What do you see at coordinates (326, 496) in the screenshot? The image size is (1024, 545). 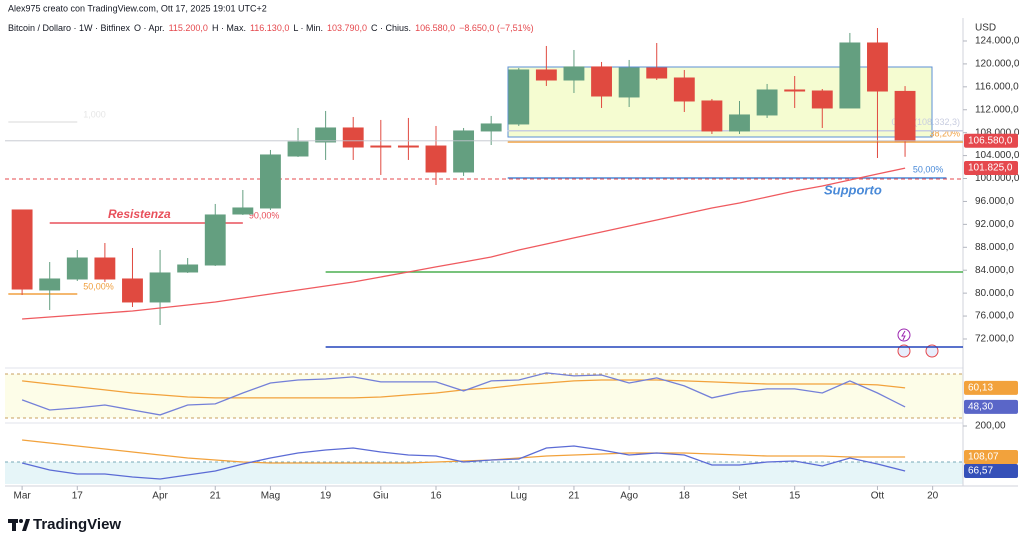 I see `x-tick-label: 19` at bounding box center [326, 496].